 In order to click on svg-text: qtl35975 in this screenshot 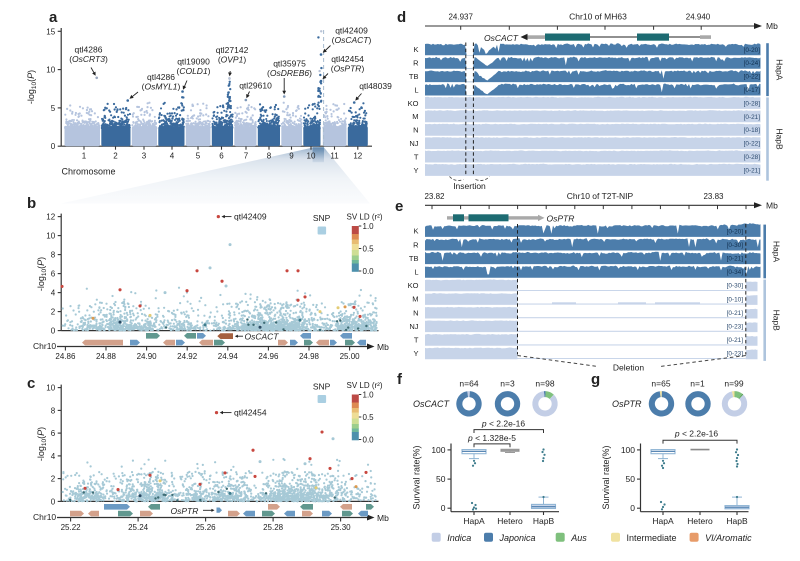, I will do `click(289, 64)`.